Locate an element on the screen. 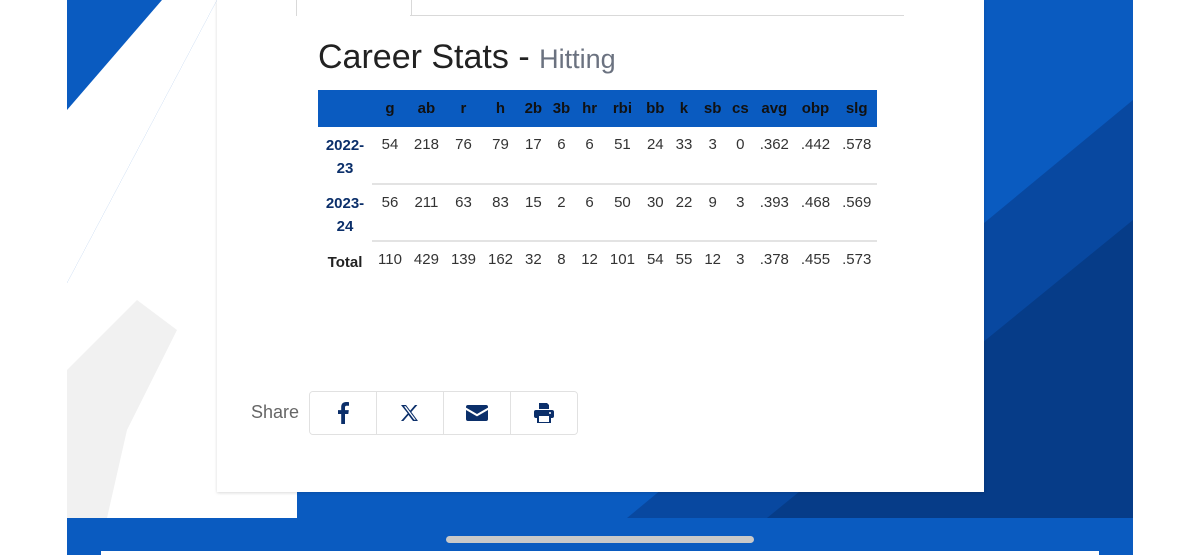 This screenshot has height=555, width=1200. column-header: sb is located at coordinates (712, 108).